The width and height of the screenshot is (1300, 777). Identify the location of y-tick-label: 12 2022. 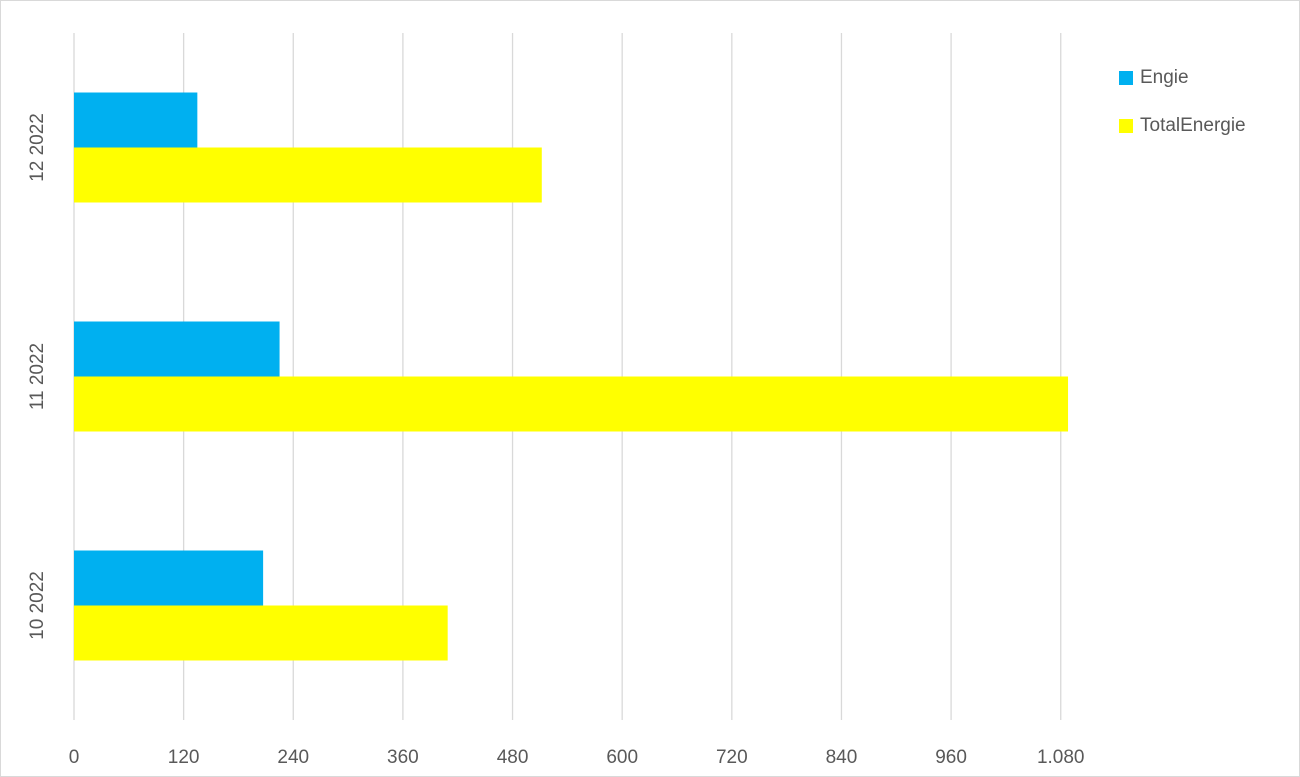
(37, 147).